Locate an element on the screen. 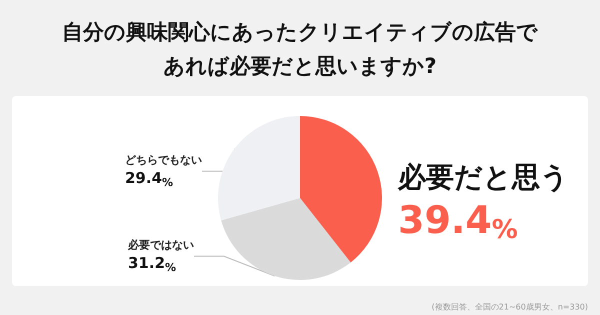 The image size is (600, 315). text: (複数回答、全国の21~60歳男女、n=330) is located at coordinates (510, 307).